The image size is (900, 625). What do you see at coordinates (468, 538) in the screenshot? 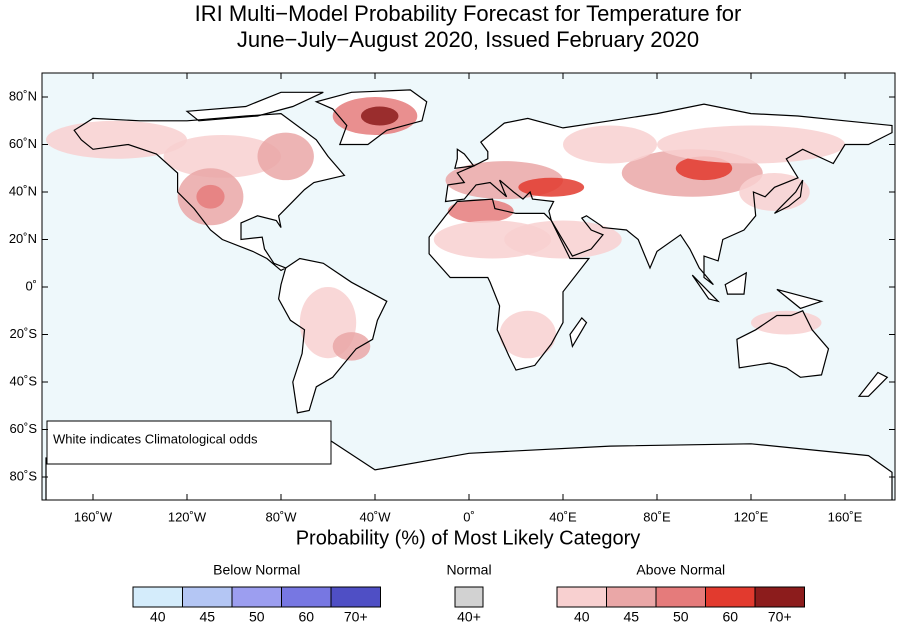
I see `legend-title: Probability (%) of Most Likely Category` at bounding box center [468, 538].